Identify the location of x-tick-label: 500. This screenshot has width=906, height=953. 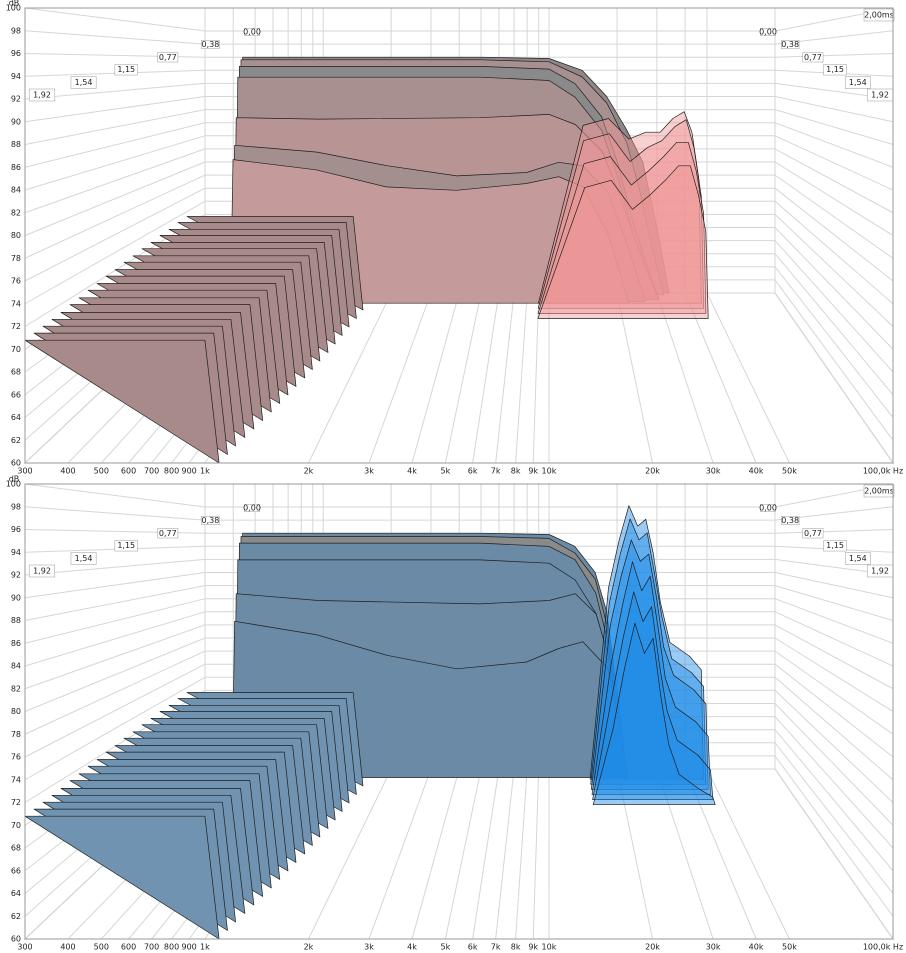
(101, 947).